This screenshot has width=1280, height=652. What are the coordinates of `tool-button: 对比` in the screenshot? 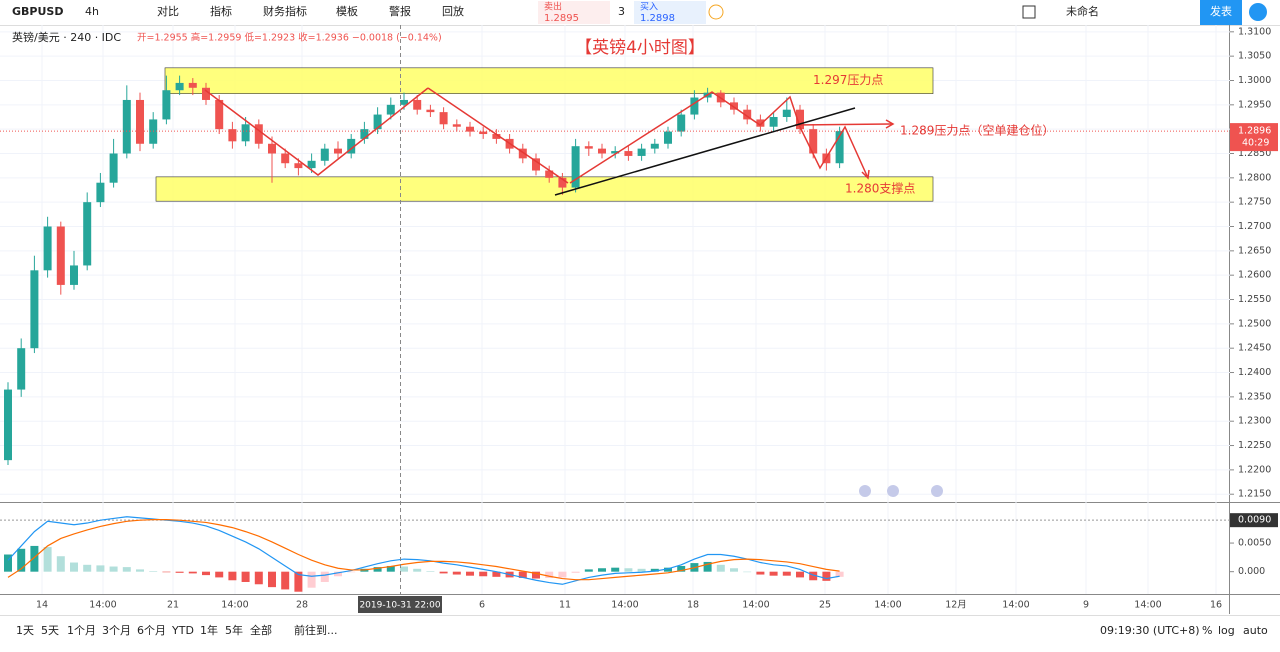 It's located at (168, 11).